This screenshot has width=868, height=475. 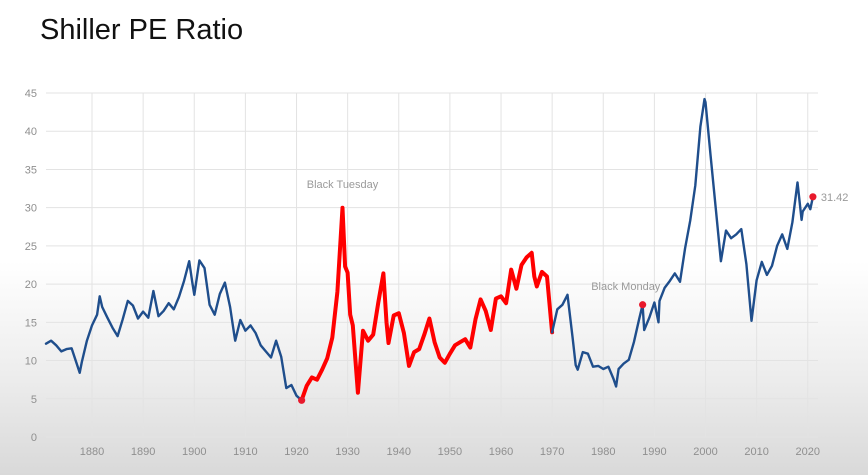 What do you see at coordinates (31, 362) in the screenshot?
I see `y-tick-label: 10` at bounding box center [31, 362].